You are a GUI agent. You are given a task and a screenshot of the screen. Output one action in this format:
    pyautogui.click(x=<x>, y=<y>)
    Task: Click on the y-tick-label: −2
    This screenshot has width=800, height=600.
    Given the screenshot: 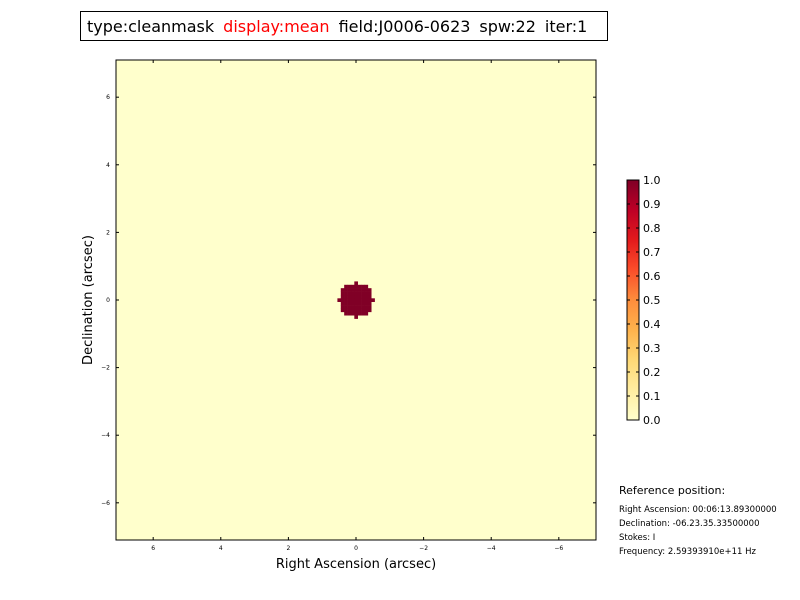 What is the action you would take?
    pyautogui.click(x=105, y=368)
    